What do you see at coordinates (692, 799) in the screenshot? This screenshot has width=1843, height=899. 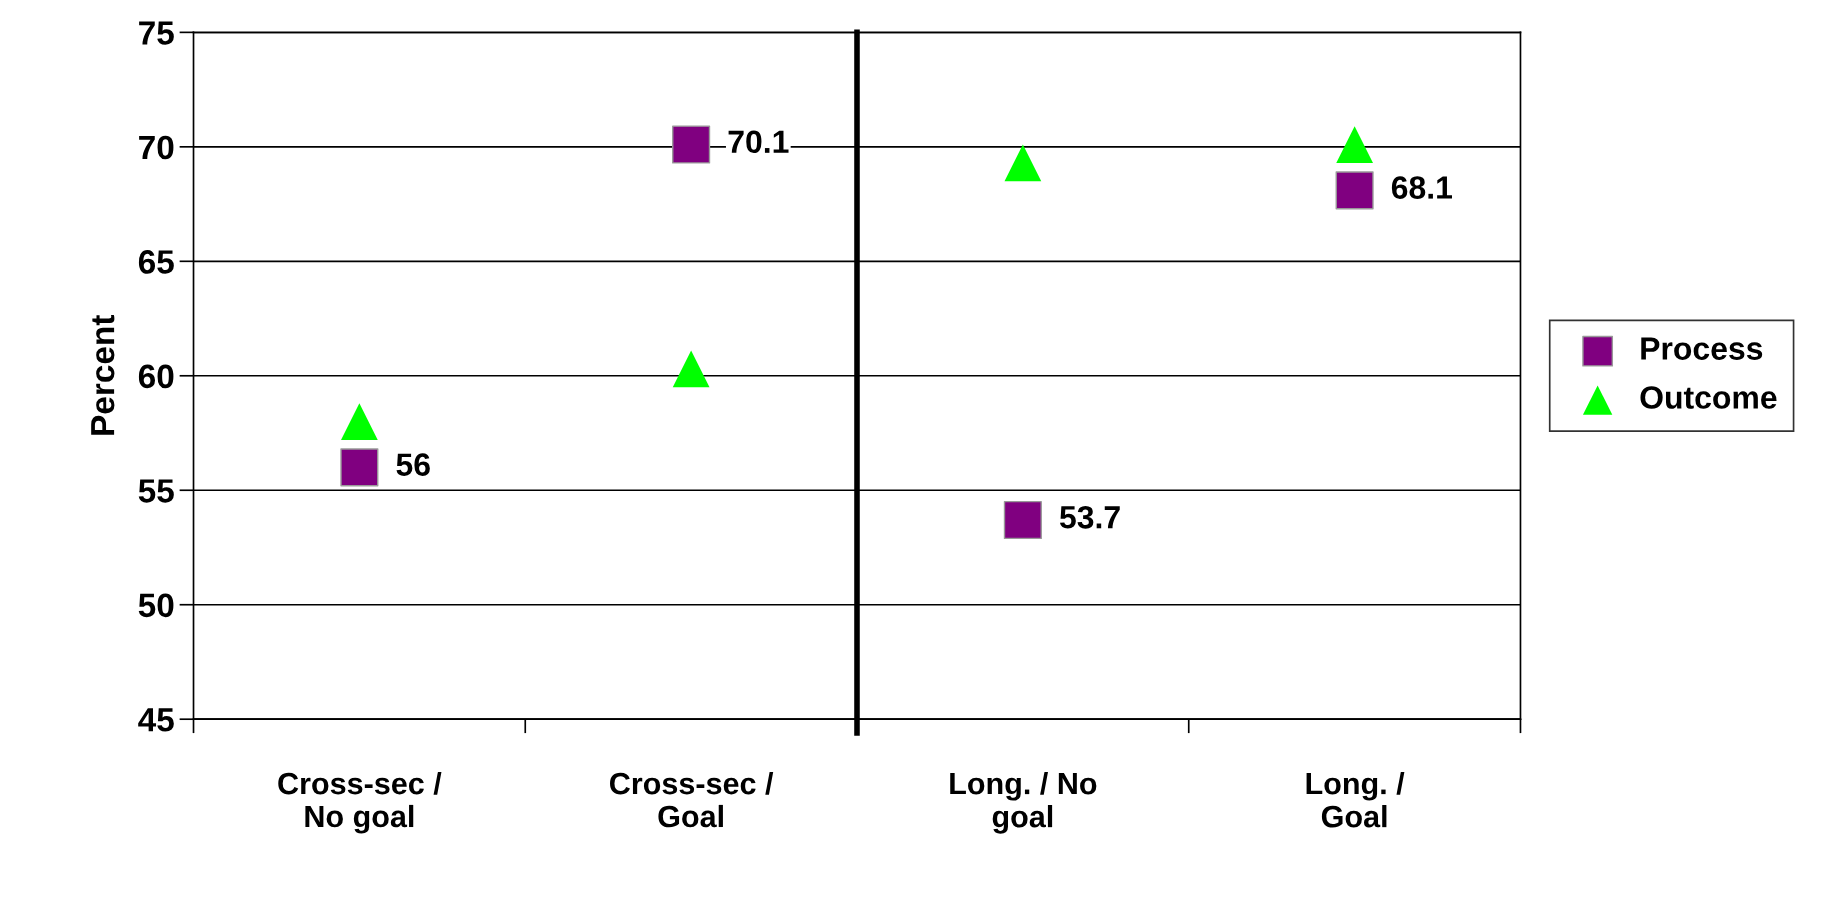 I see `x-tick-label: Cross-sec / Goal` at bounding box center [692, 799].